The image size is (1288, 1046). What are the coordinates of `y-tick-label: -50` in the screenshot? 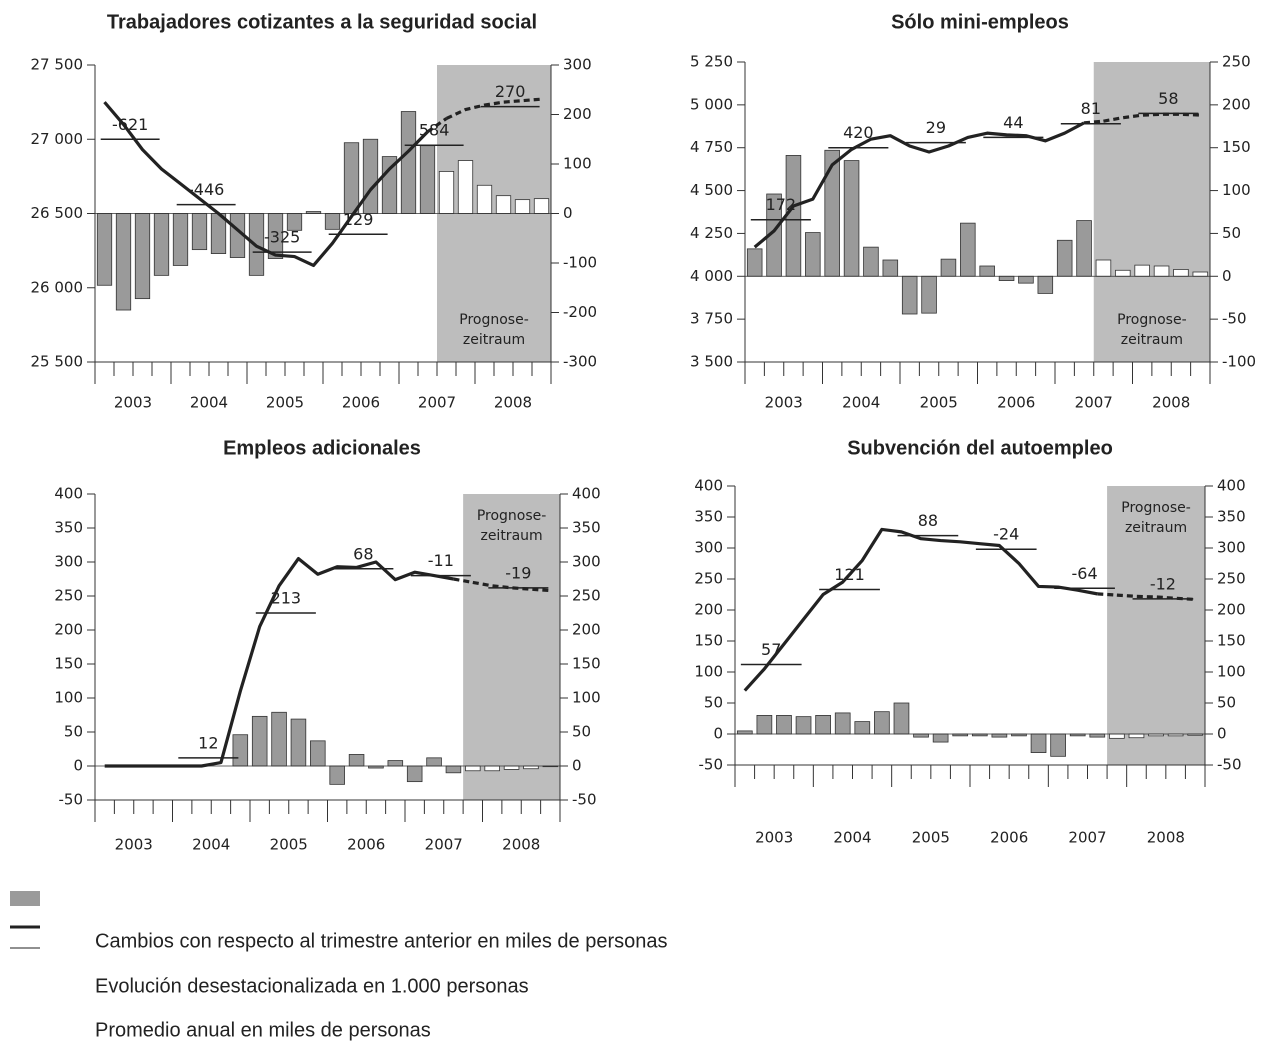 It's located at (71, 800).